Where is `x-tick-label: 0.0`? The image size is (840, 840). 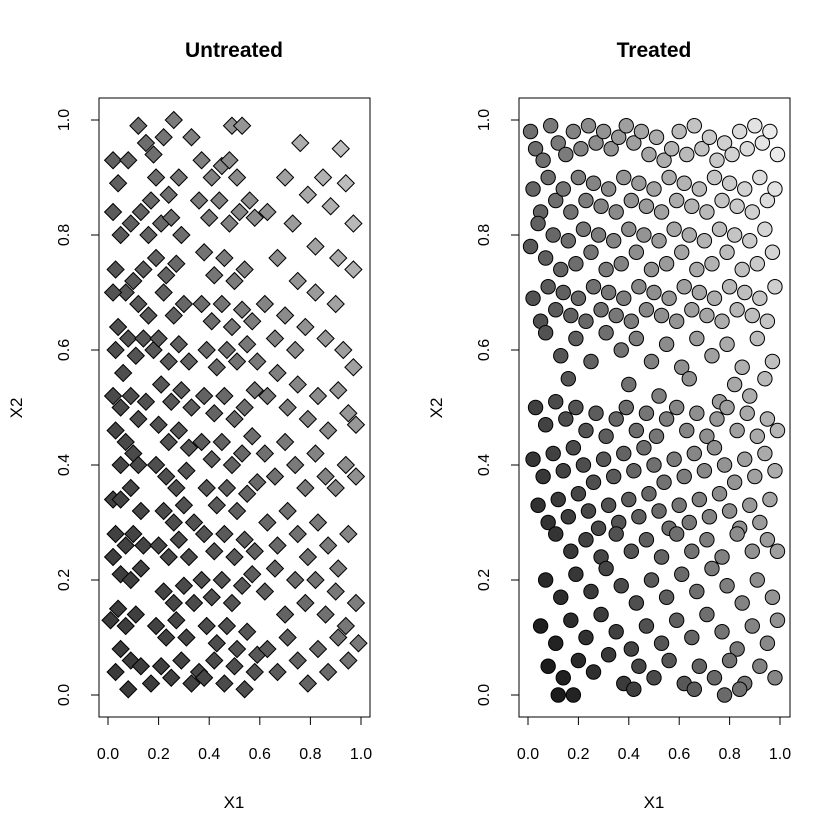
x-tick-label: 0.0 is located at coordinates (528, 754).